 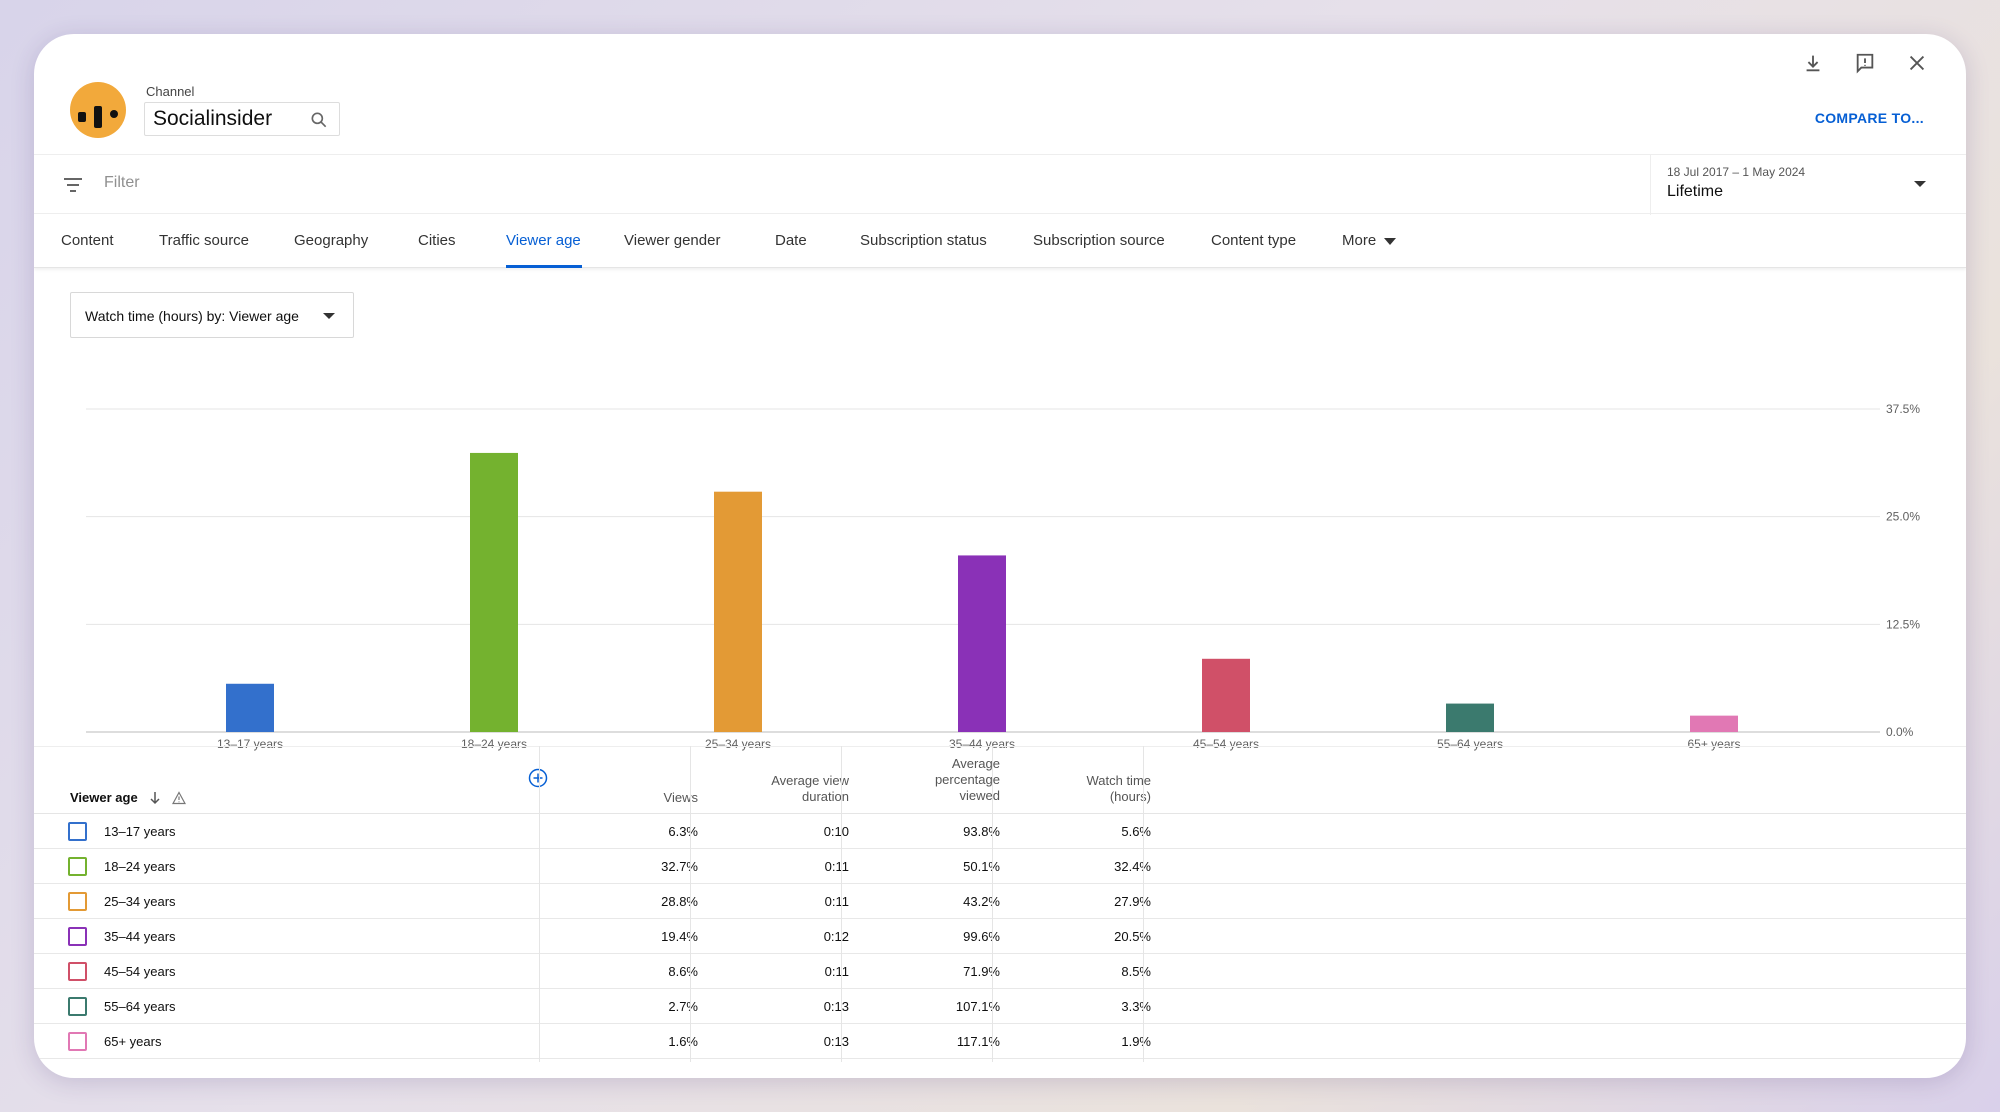 I want to click on sort-down-icon, so click(x=155, y=798).